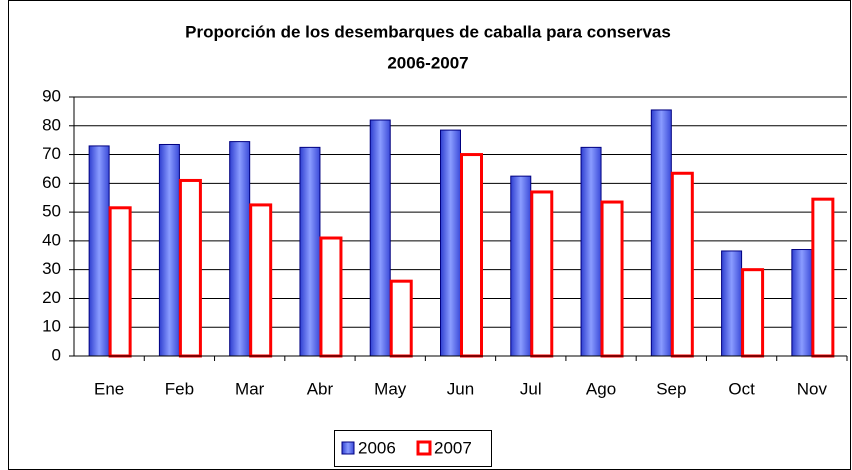 This screenshot has width=852, height=470. I want to click on x-tick-label: Feb, so click(179, 388).